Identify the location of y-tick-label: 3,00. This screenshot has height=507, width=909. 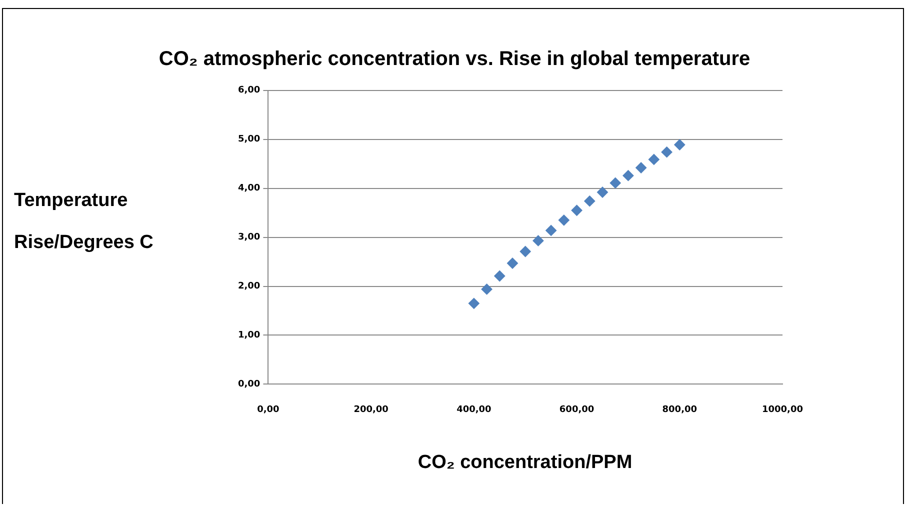
(249, 237).